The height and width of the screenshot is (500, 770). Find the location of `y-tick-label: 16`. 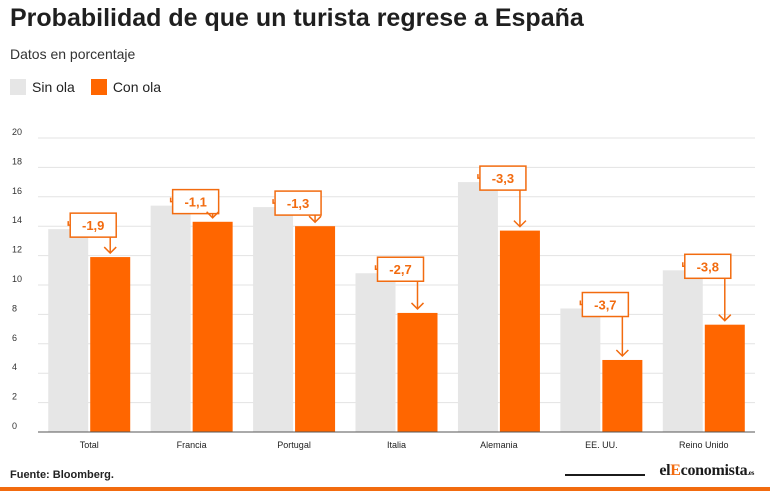

y-tick-label: 16 is located at coordinates (17, 191).